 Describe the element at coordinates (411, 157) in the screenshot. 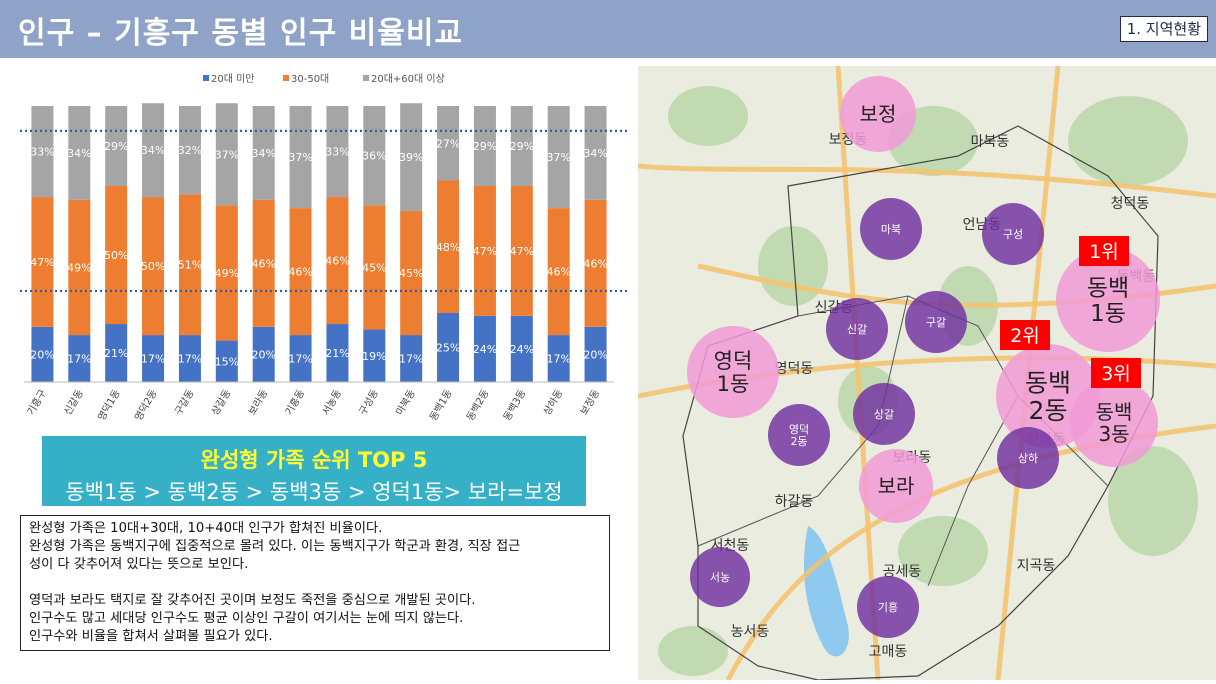

I see `data-label: 39%` at that location.